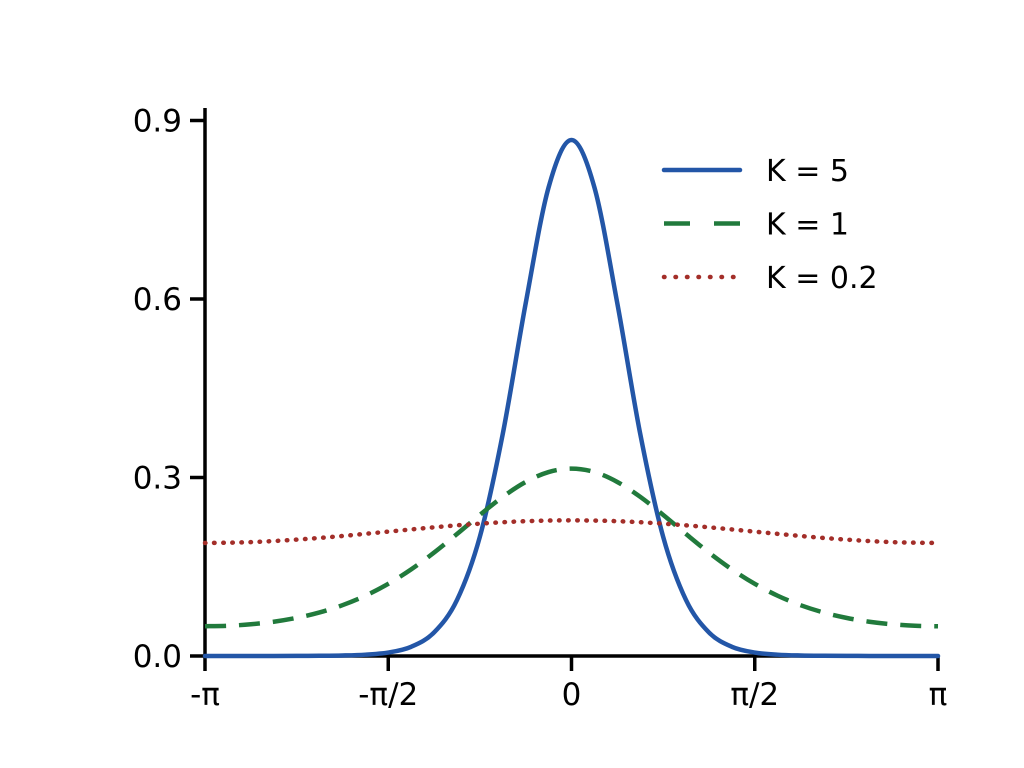 The width and height of the screenshot is (1024, 768). Describe the element at coordinates (755, 171) in the screenshot. I see `legend-item: K = 5` at that location.